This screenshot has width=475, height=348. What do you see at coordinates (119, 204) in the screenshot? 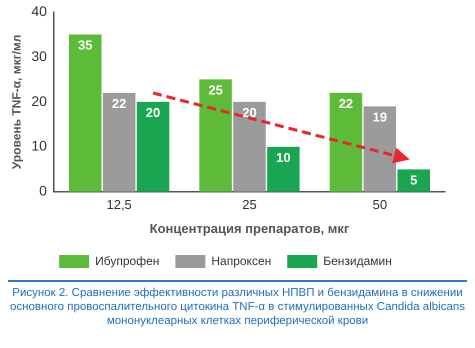
I see `x-tick-label: 12,5` at bounding box center [119, 204].